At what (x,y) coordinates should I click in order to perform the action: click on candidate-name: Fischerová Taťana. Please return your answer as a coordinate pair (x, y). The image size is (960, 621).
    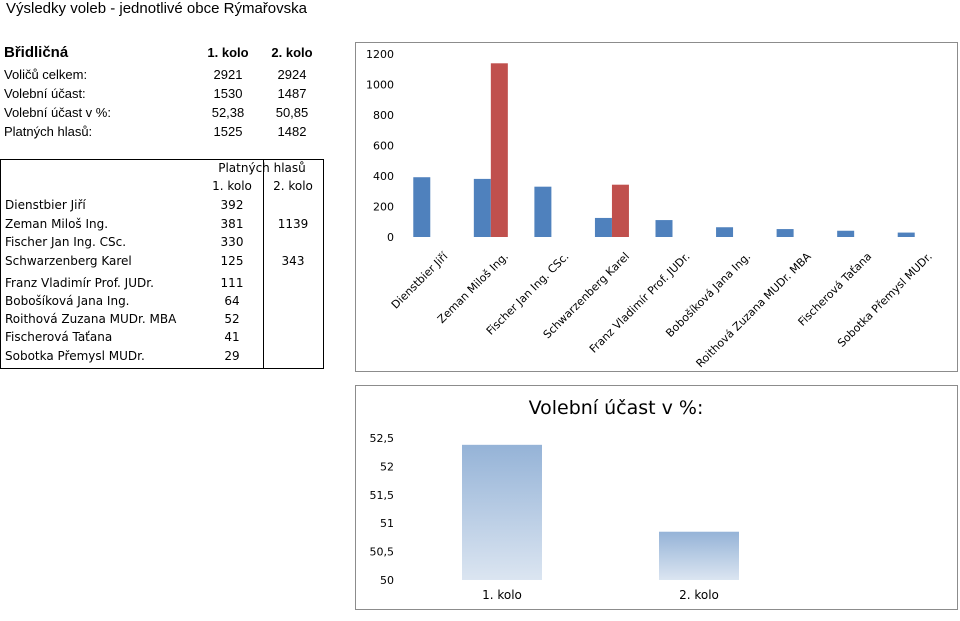
    Looking at the image, I should click on (59, 337).